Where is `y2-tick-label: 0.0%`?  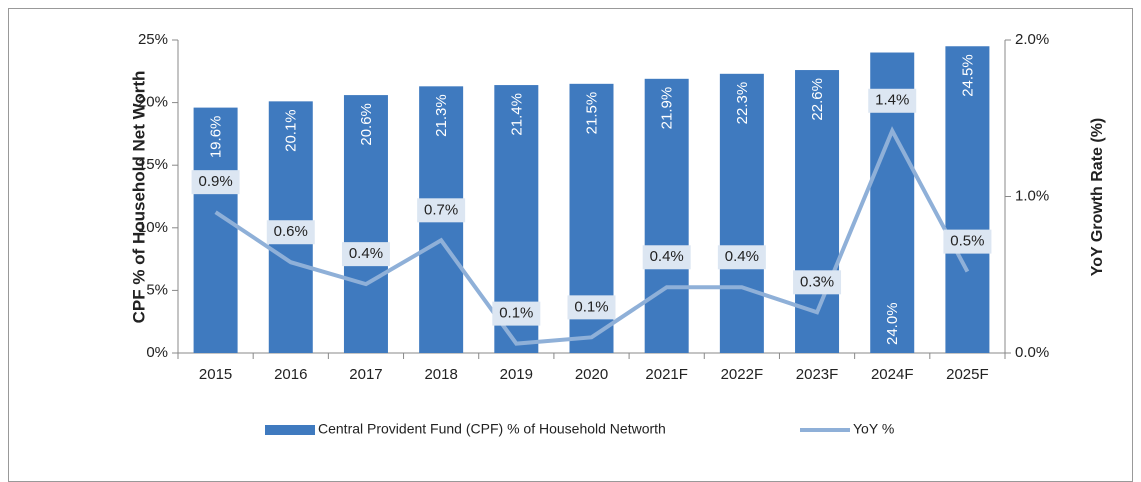 y2-tick-label: 0.0% is located at coordinates (1032, 352).